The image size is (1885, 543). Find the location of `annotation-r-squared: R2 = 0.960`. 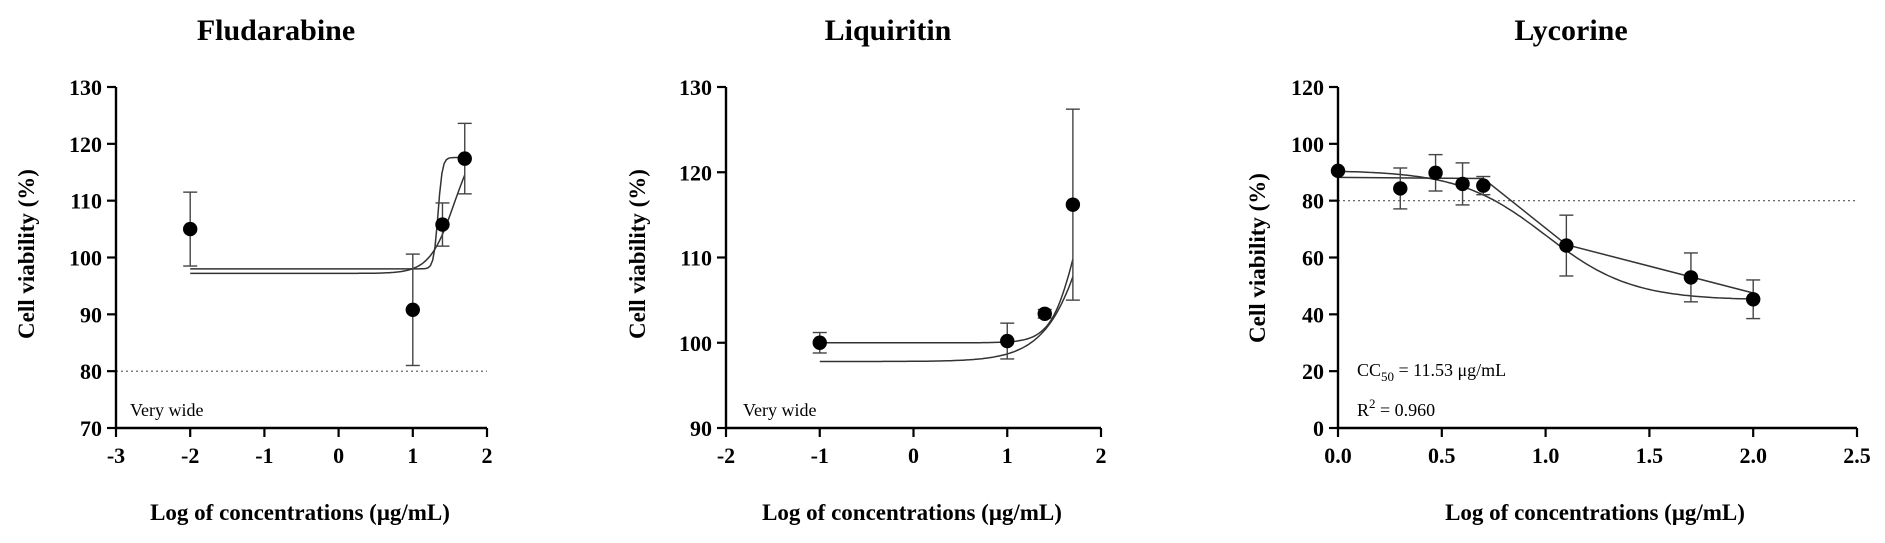

annotation-r-squared: R2 = 0.960 is located at coordinates (1396, 408).